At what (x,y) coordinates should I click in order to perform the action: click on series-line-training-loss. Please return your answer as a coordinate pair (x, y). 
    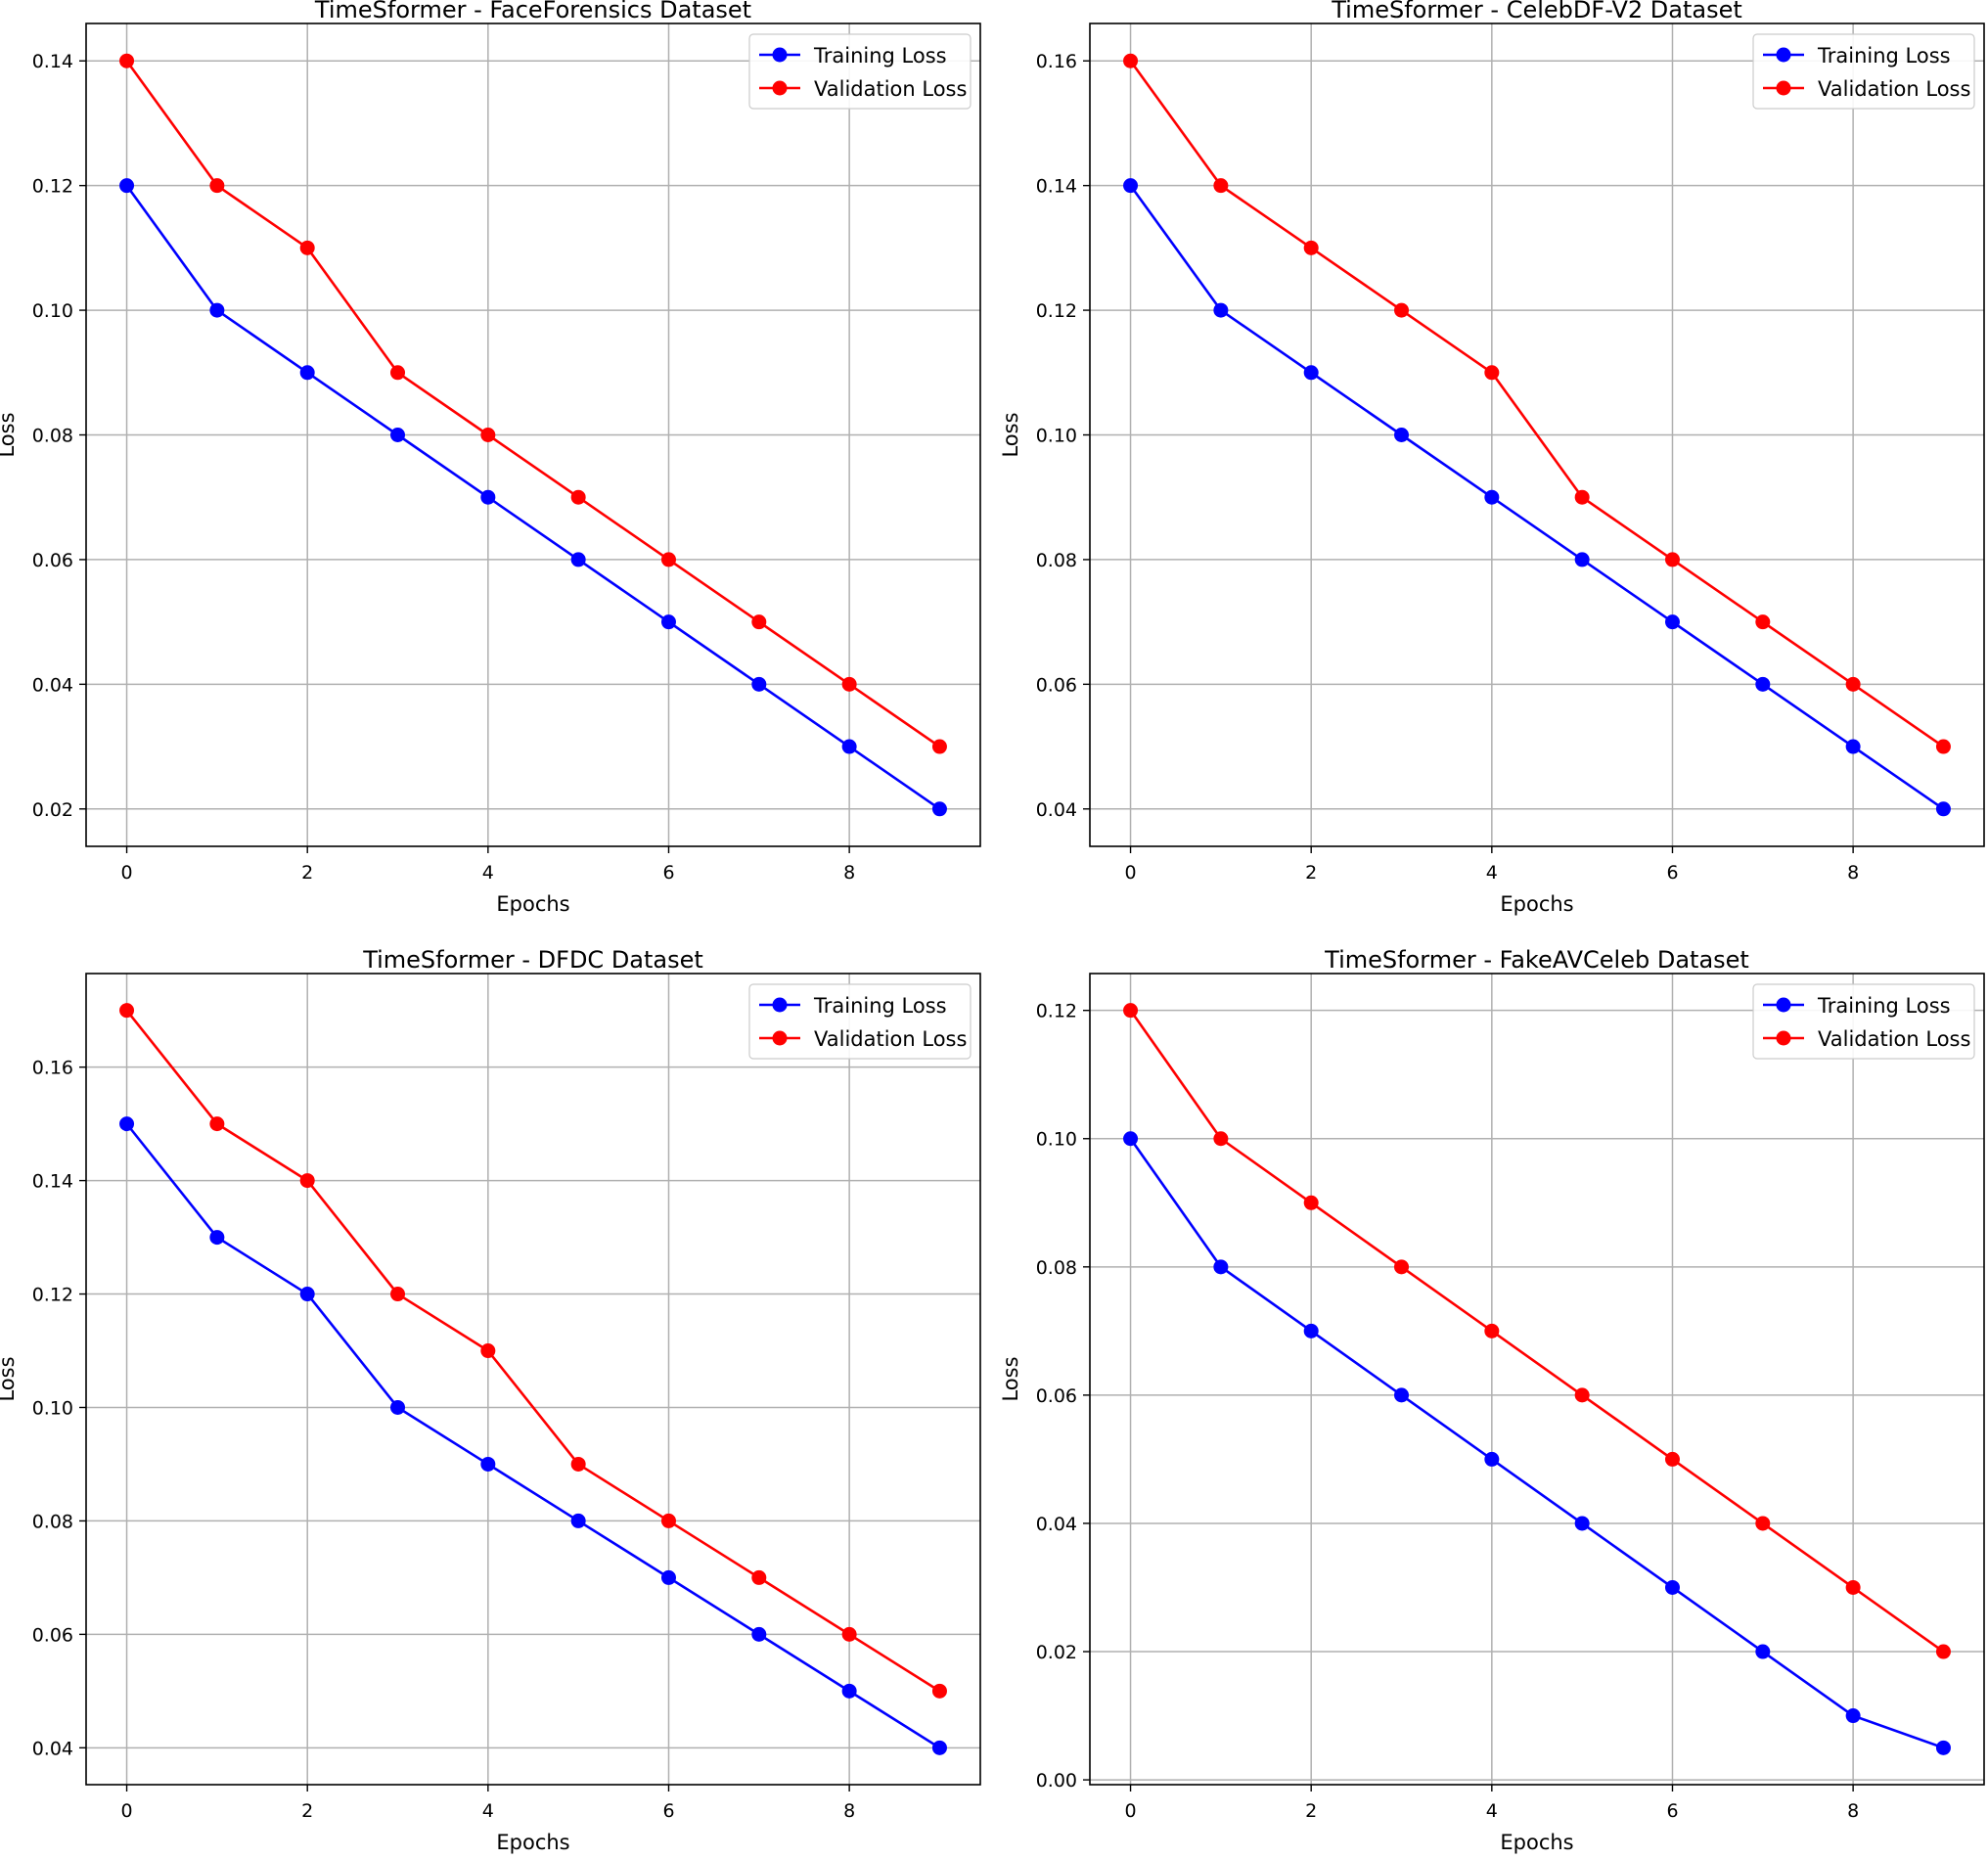
    Looking at the image, I should click on (533, 1435).